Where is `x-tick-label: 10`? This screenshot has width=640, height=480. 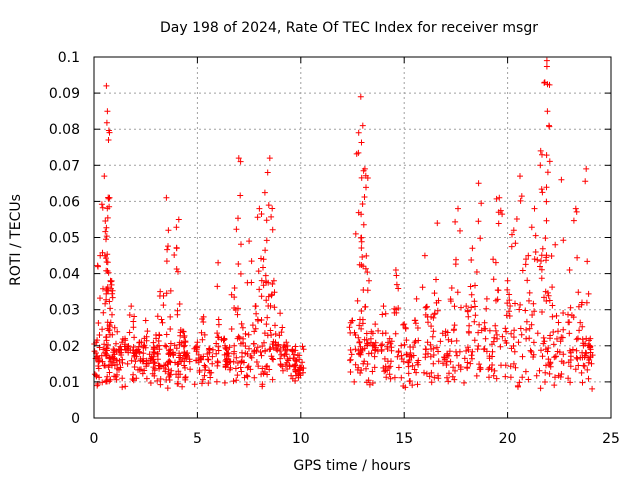 x-tick-label: 10 is located at coordinates (301, 439).